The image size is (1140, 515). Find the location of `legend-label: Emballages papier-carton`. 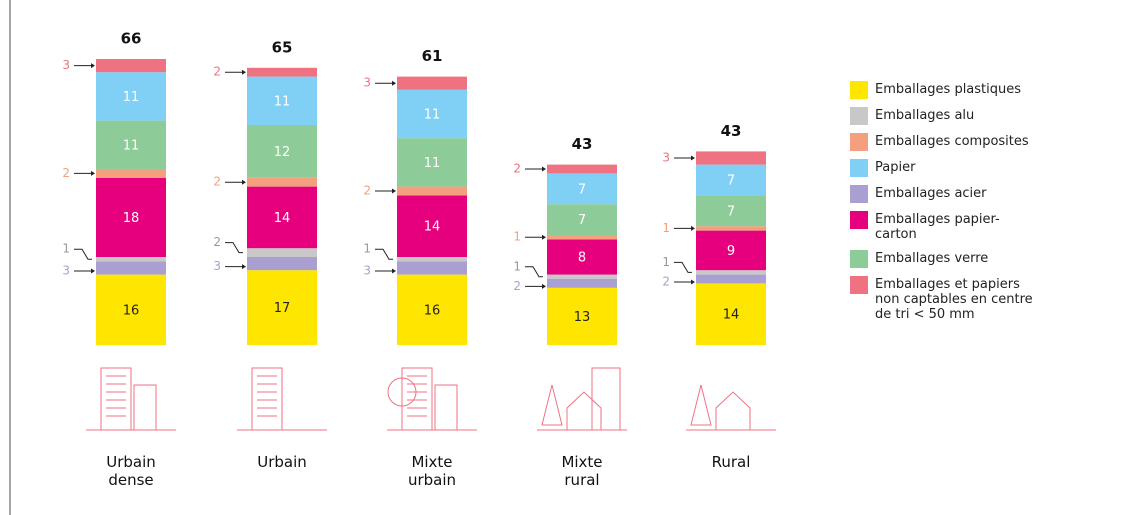

legend-label: Emballages papier-carton is located at coordinates (937, 227).